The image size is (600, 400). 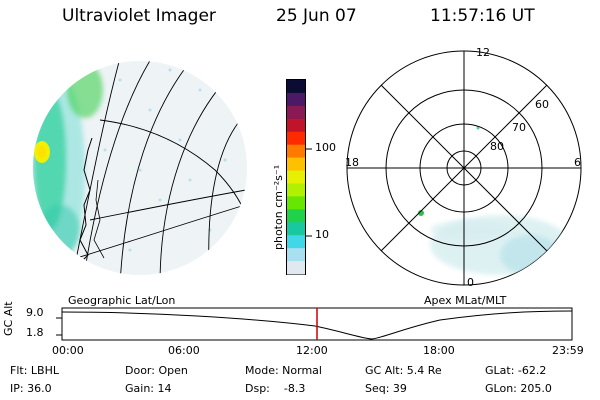 What do you see at coordinates (68, 350) in the screenshot?
I see `time-tick-0000: 00:00` at bounding box center [68, 350].